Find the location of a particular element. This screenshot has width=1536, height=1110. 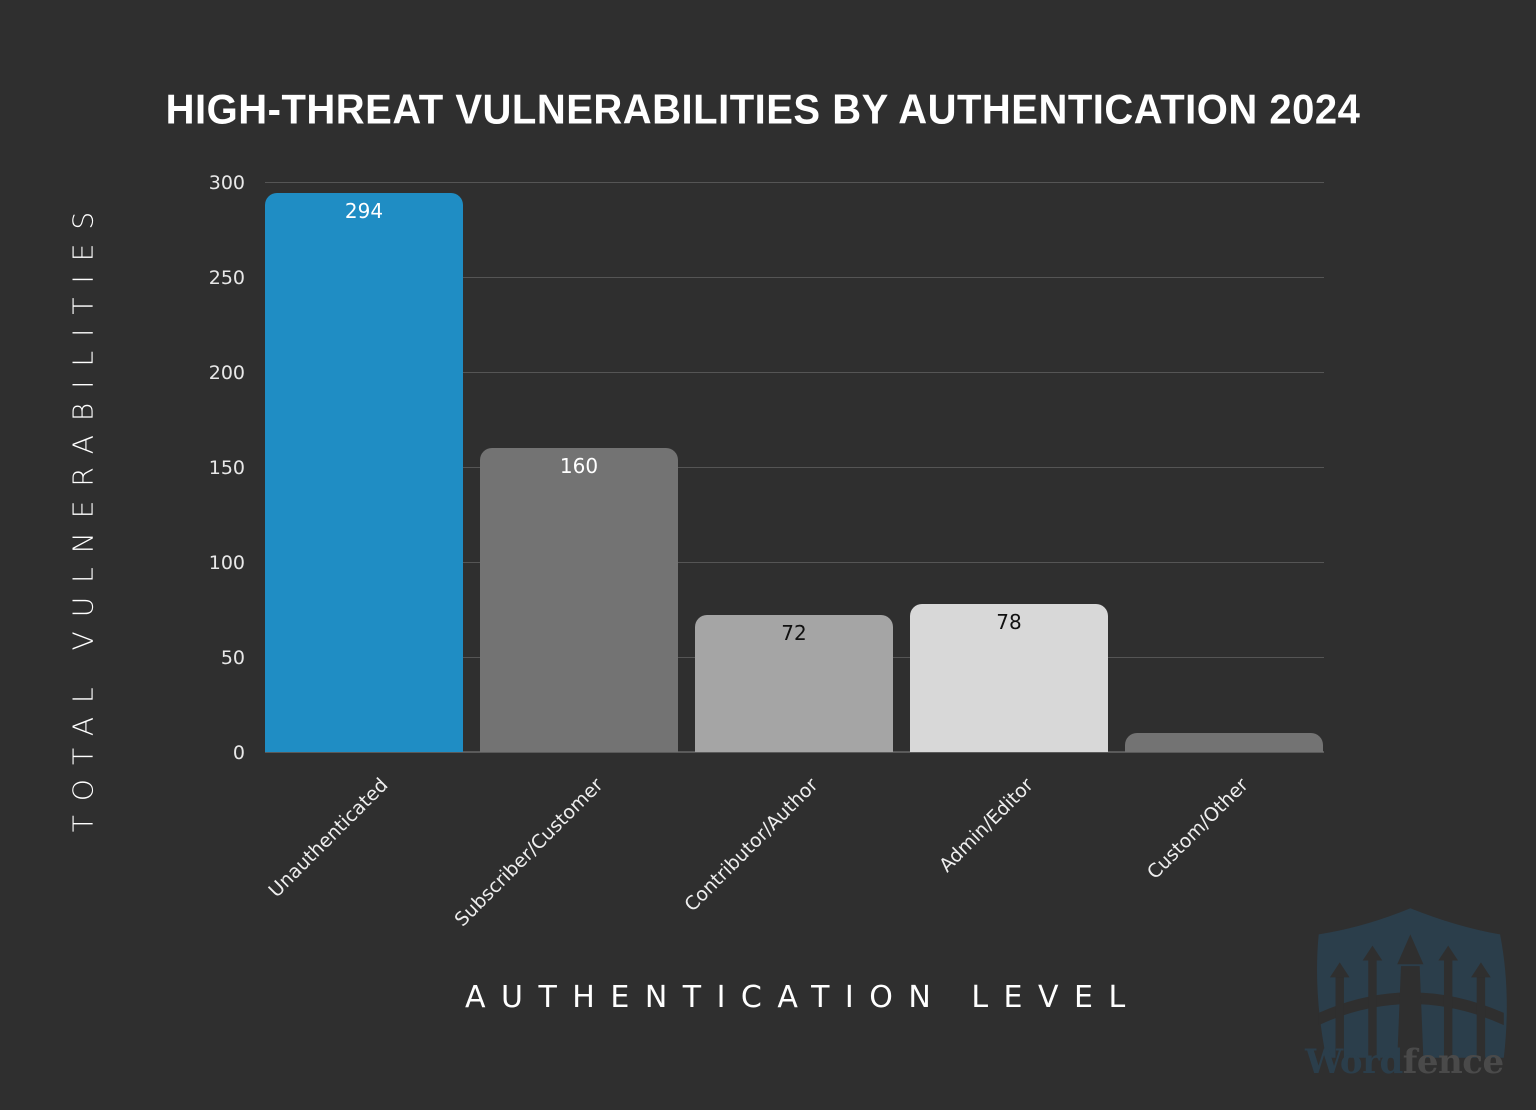

x-tick-label: Unauthenticated is located at coordinates (328, 838).